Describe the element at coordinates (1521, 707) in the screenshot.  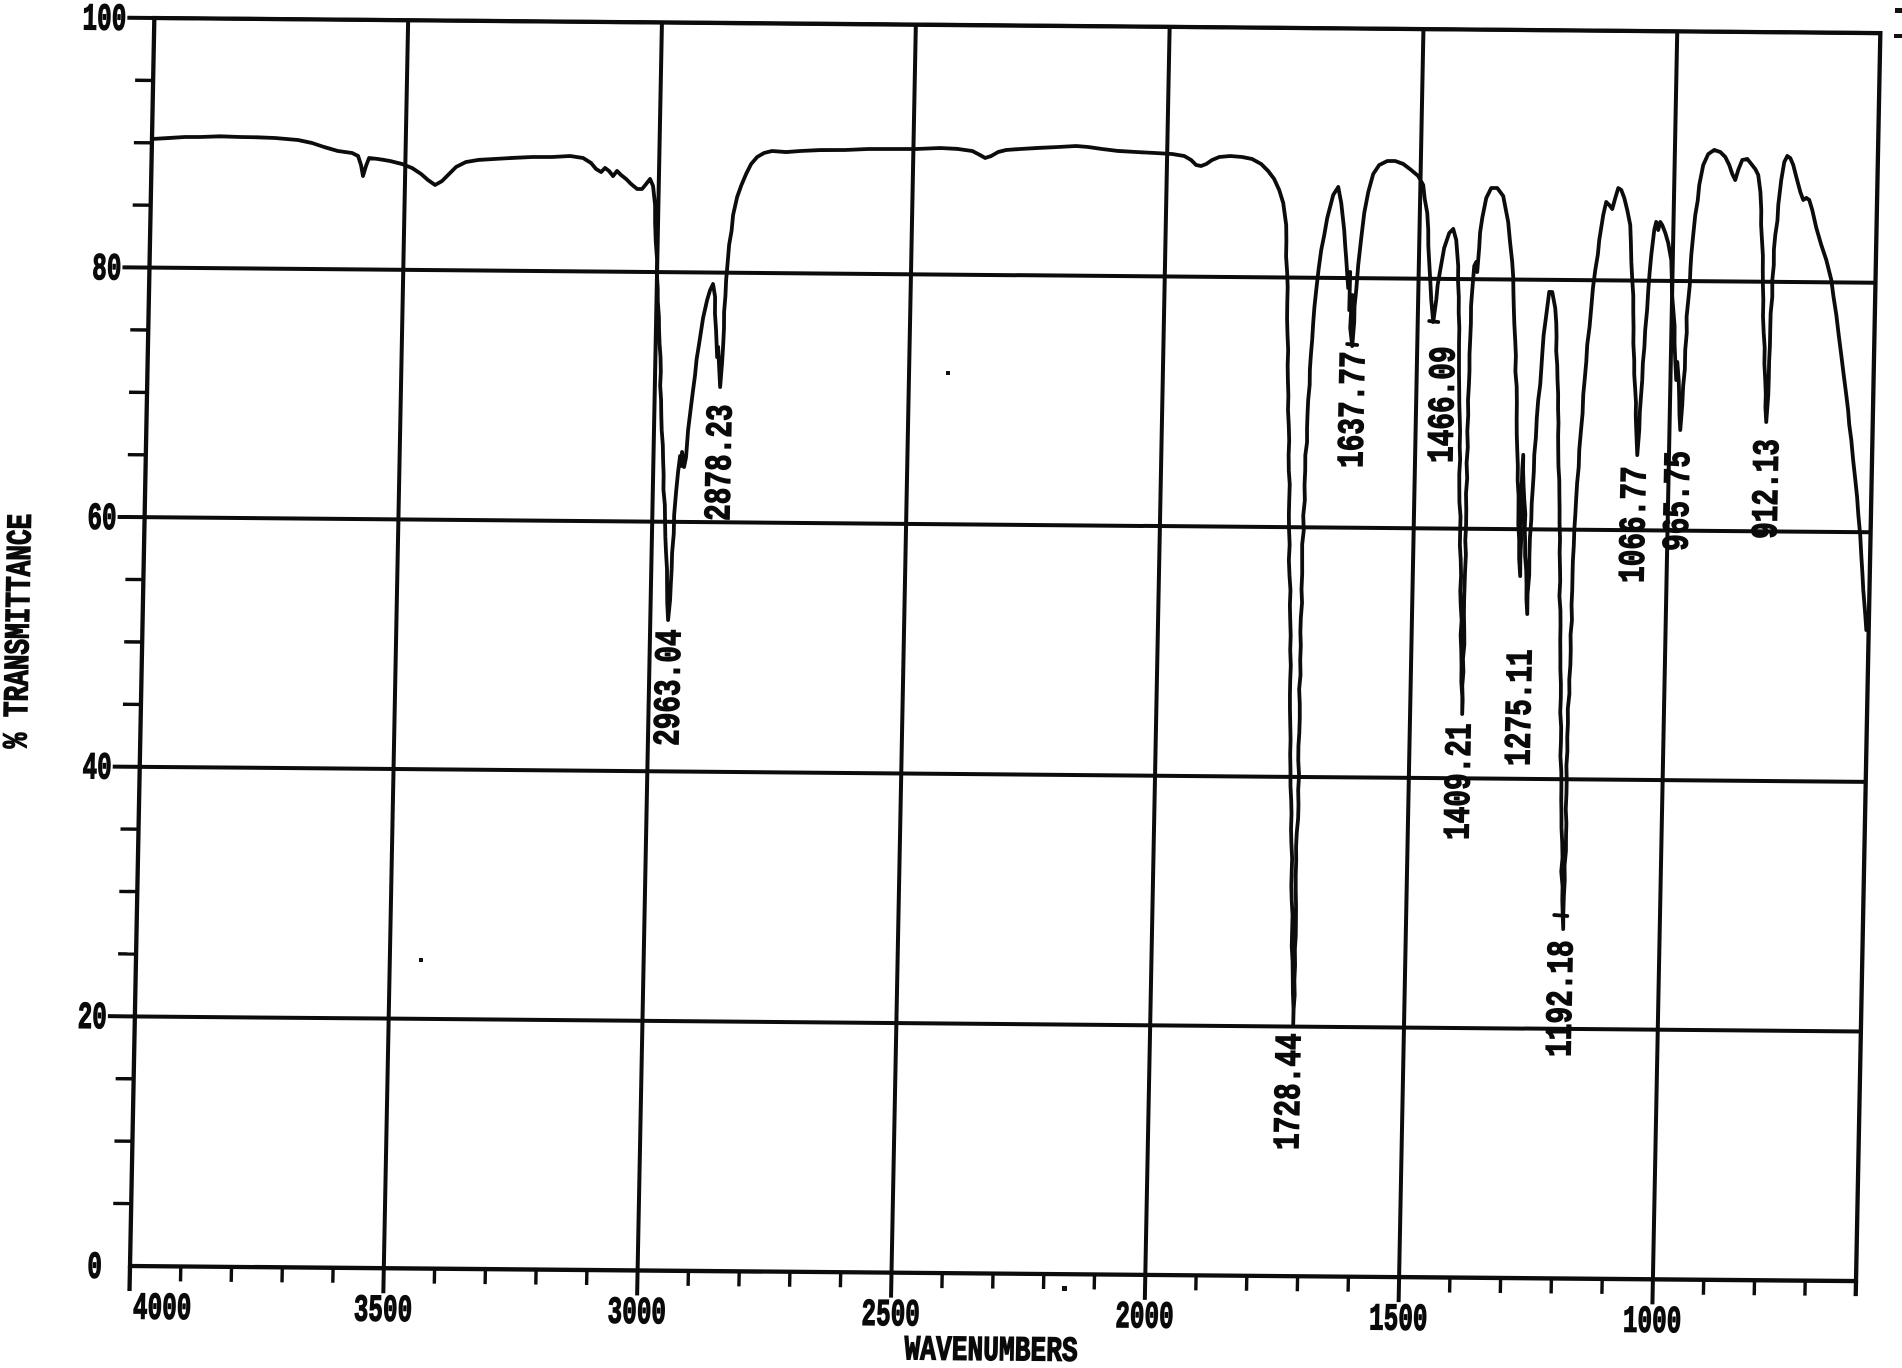
I see `svg-text: 1275.11` at that location.